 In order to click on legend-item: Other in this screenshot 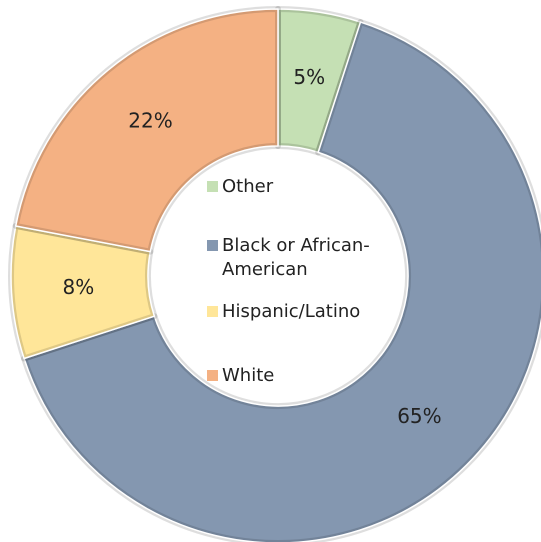, I will do `click(299, 187)`.